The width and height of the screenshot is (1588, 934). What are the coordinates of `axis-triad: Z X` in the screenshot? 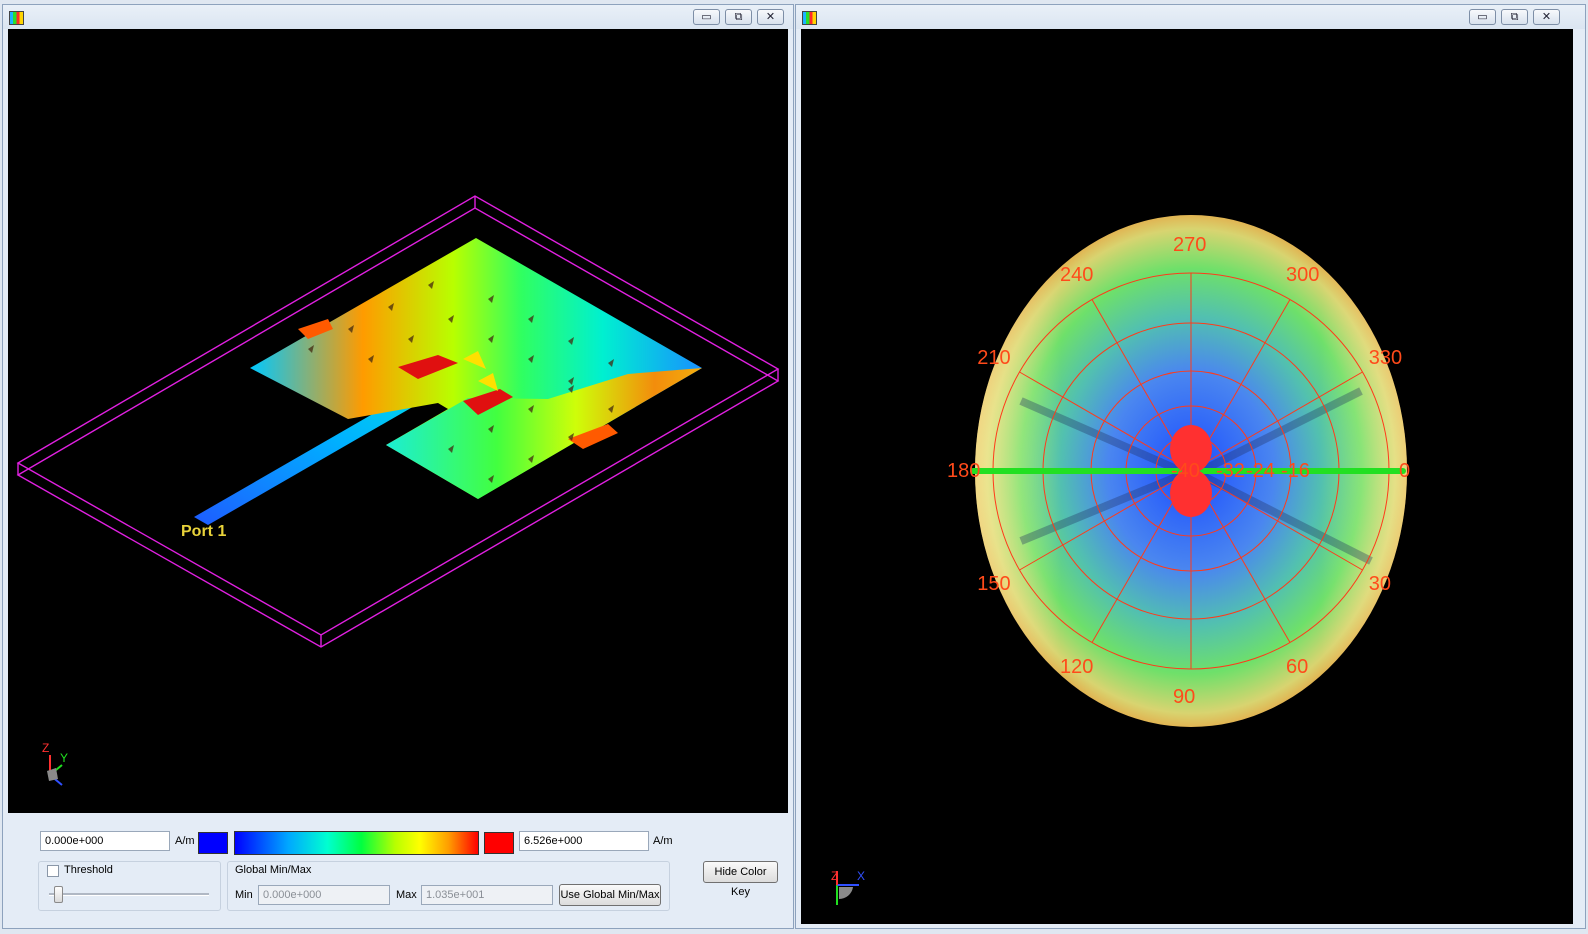 It's located at (851, 890).